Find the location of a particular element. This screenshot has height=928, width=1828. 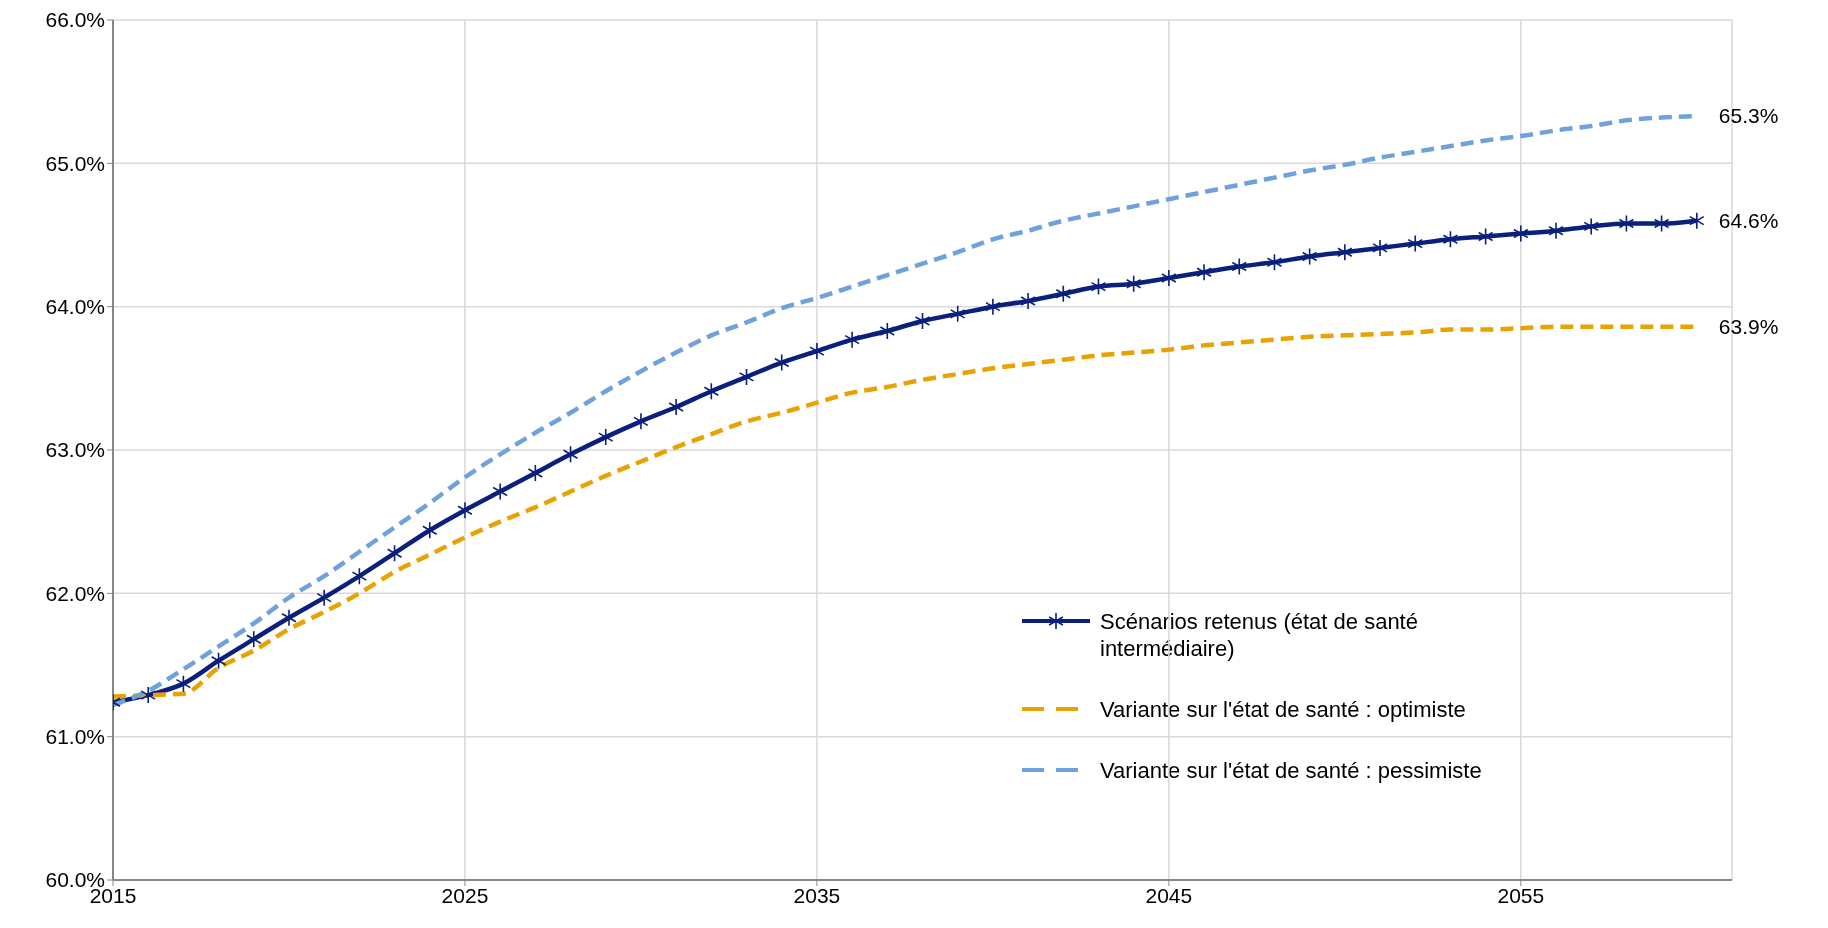

y-tick-label: 66.0% is located at coordinates (75, 20).